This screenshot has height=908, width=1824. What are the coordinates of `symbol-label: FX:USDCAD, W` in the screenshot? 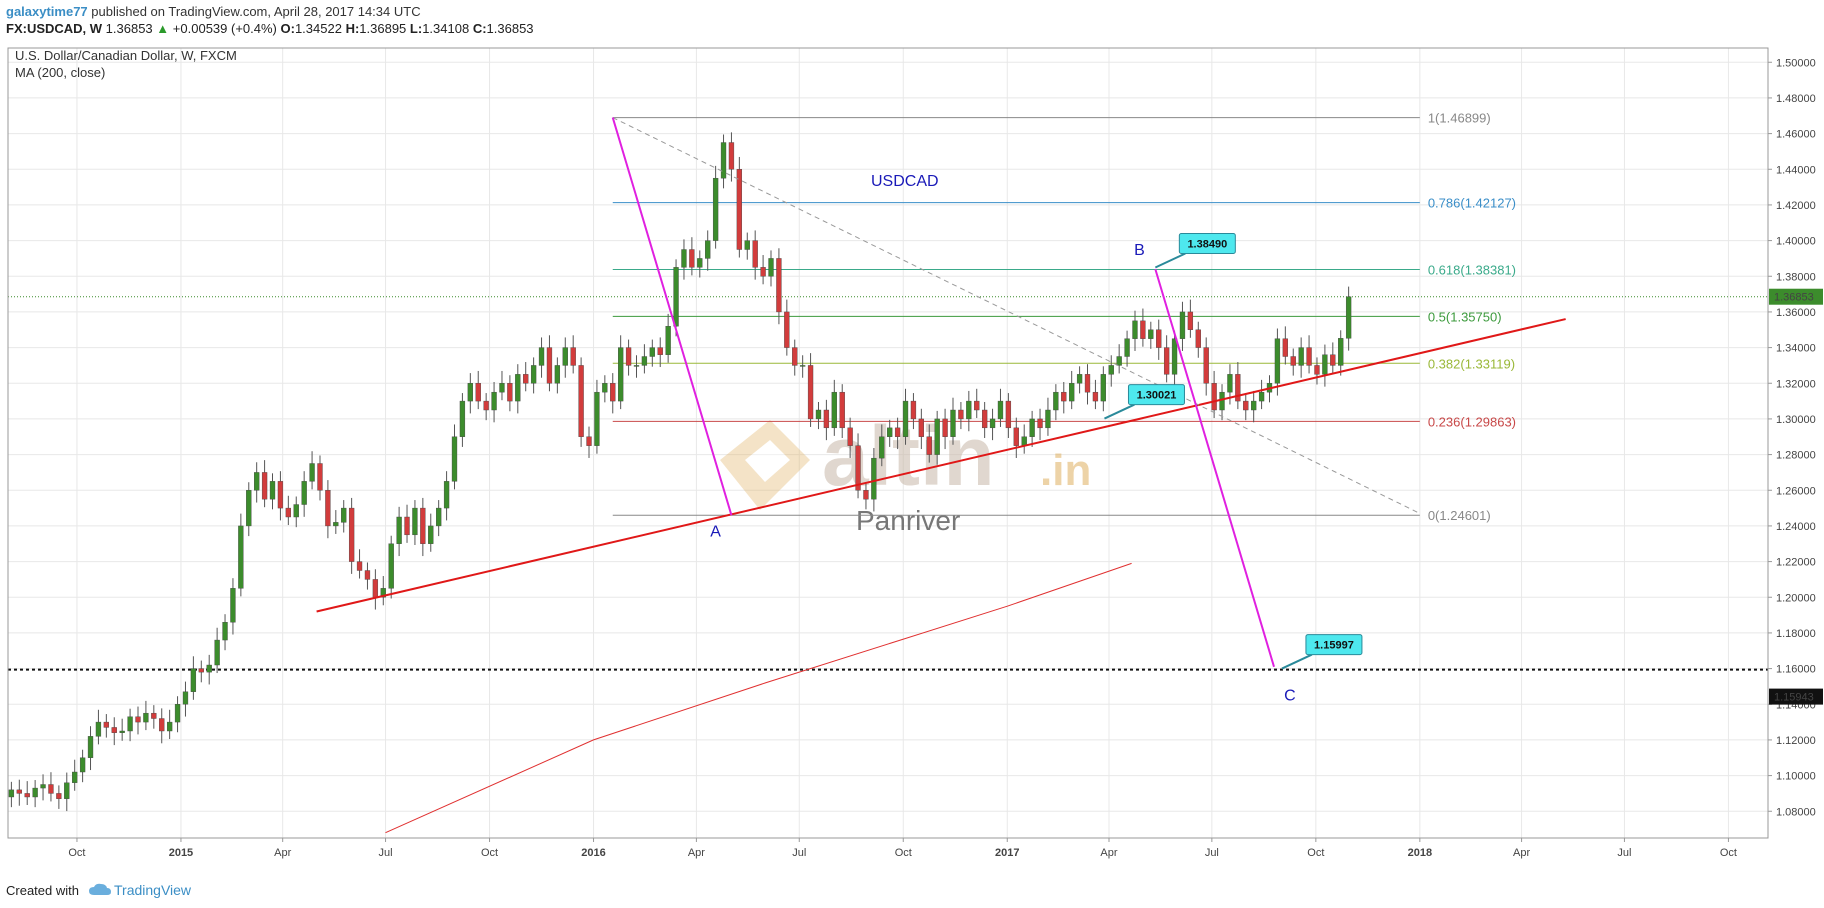 It's located at (54, 28).